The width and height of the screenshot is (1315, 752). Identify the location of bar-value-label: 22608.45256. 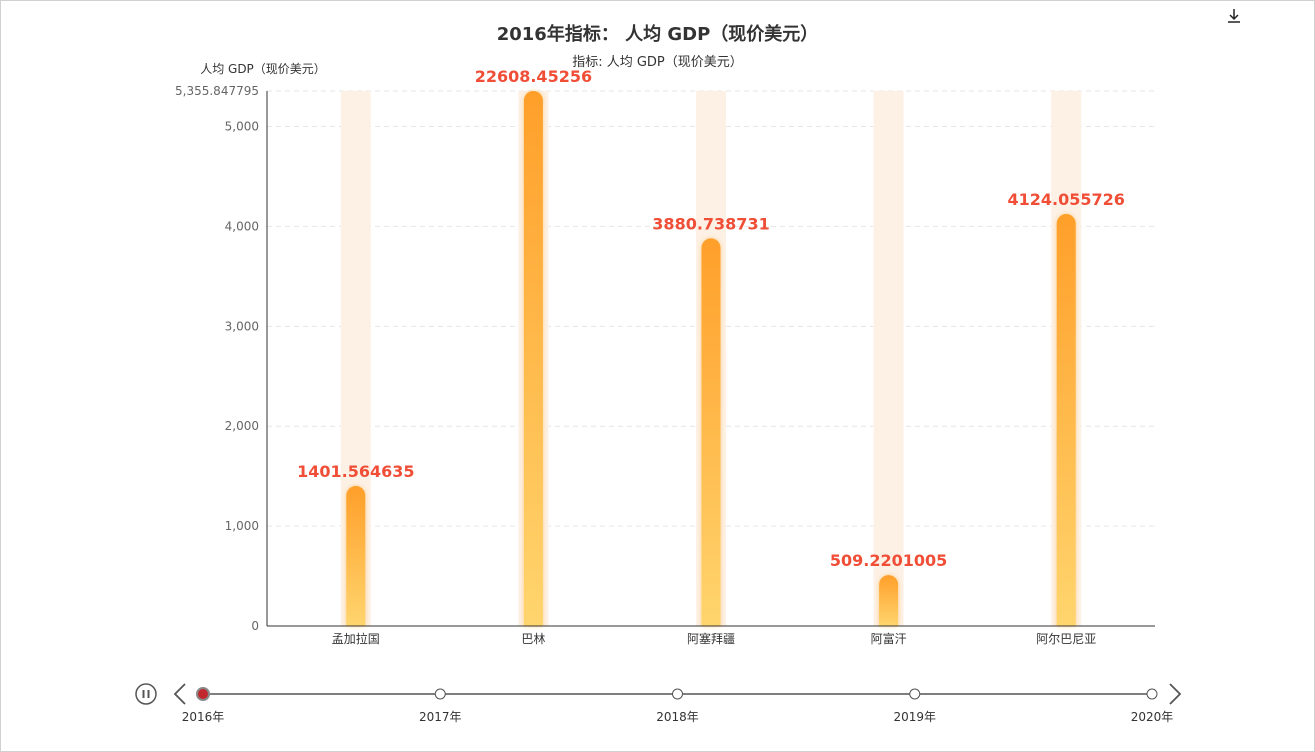
(533, 76).